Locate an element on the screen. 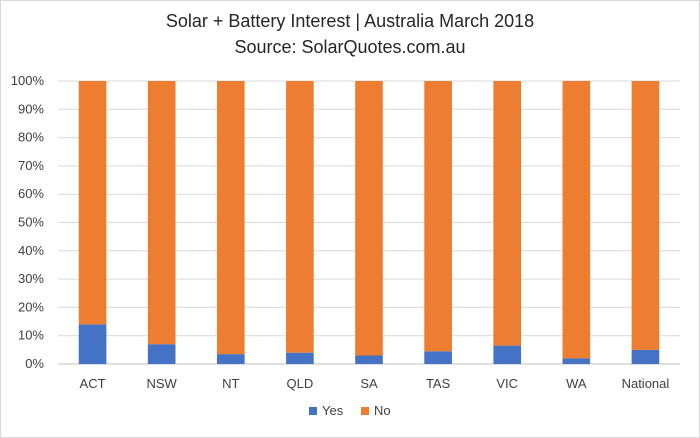 This screenshot has width=700, height=438. y-tick-label: 70% is located at coordinates (31, 165).